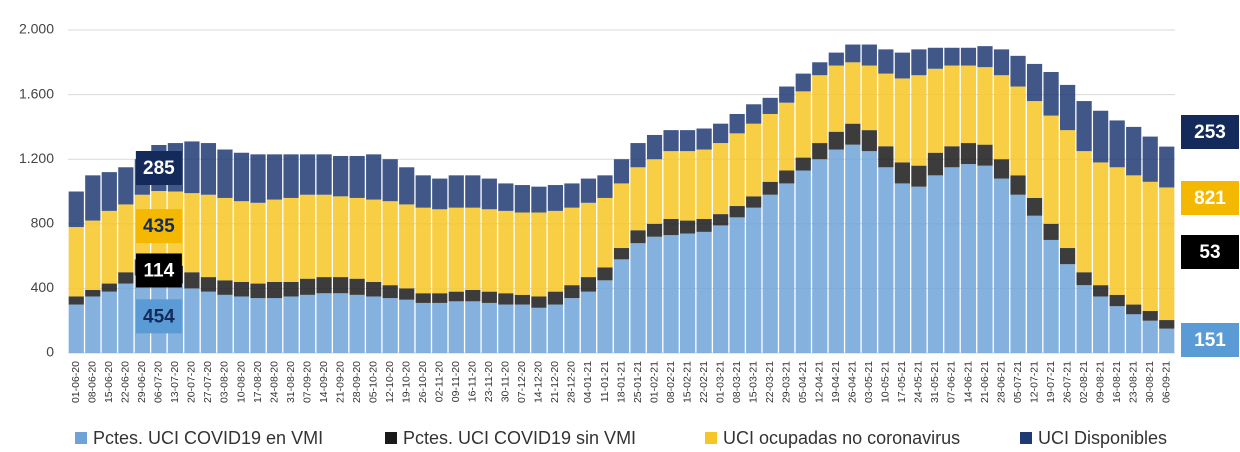 The height and width of the screenshot is (452, 1240). I want to click on x-tick-label: 09-11-20, so click(456, 381).